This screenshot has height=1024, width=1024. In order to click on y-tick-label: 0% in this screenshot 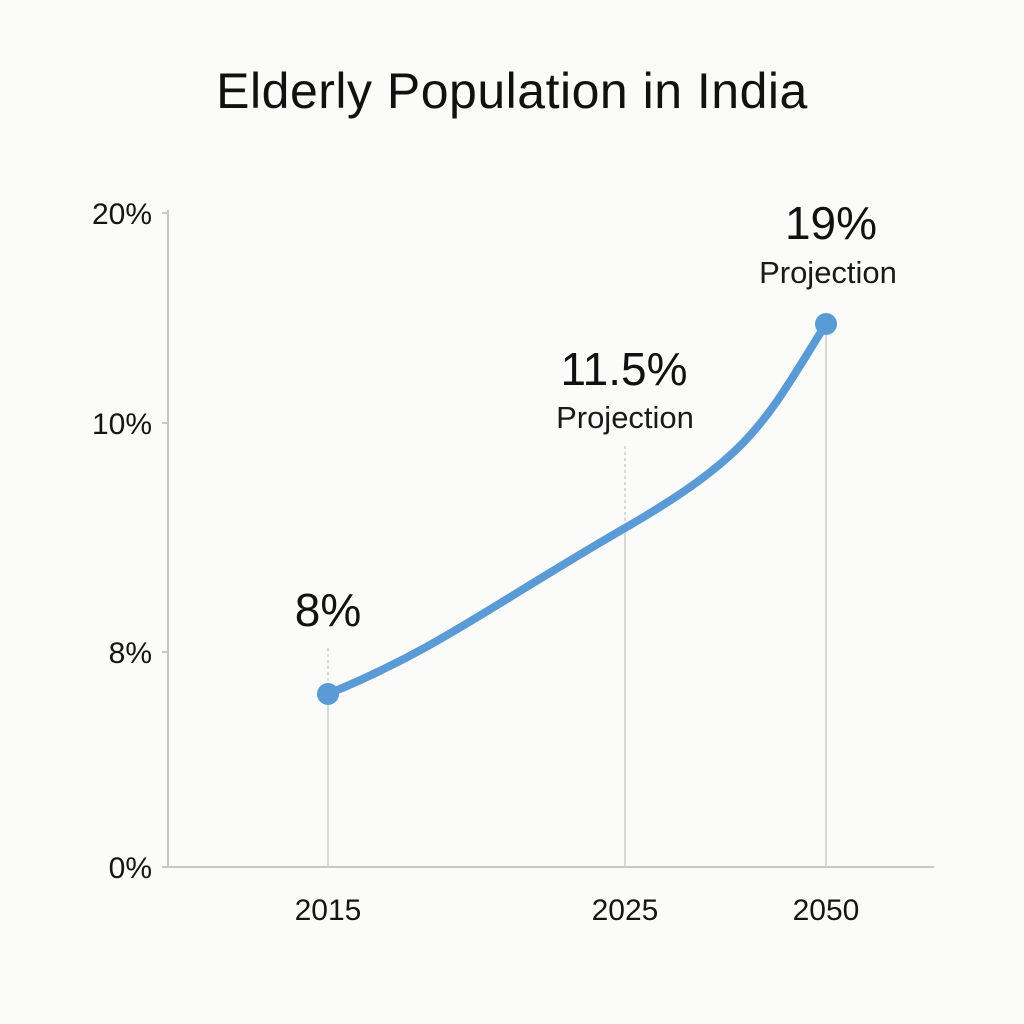, I will do `click(130, 868)`.